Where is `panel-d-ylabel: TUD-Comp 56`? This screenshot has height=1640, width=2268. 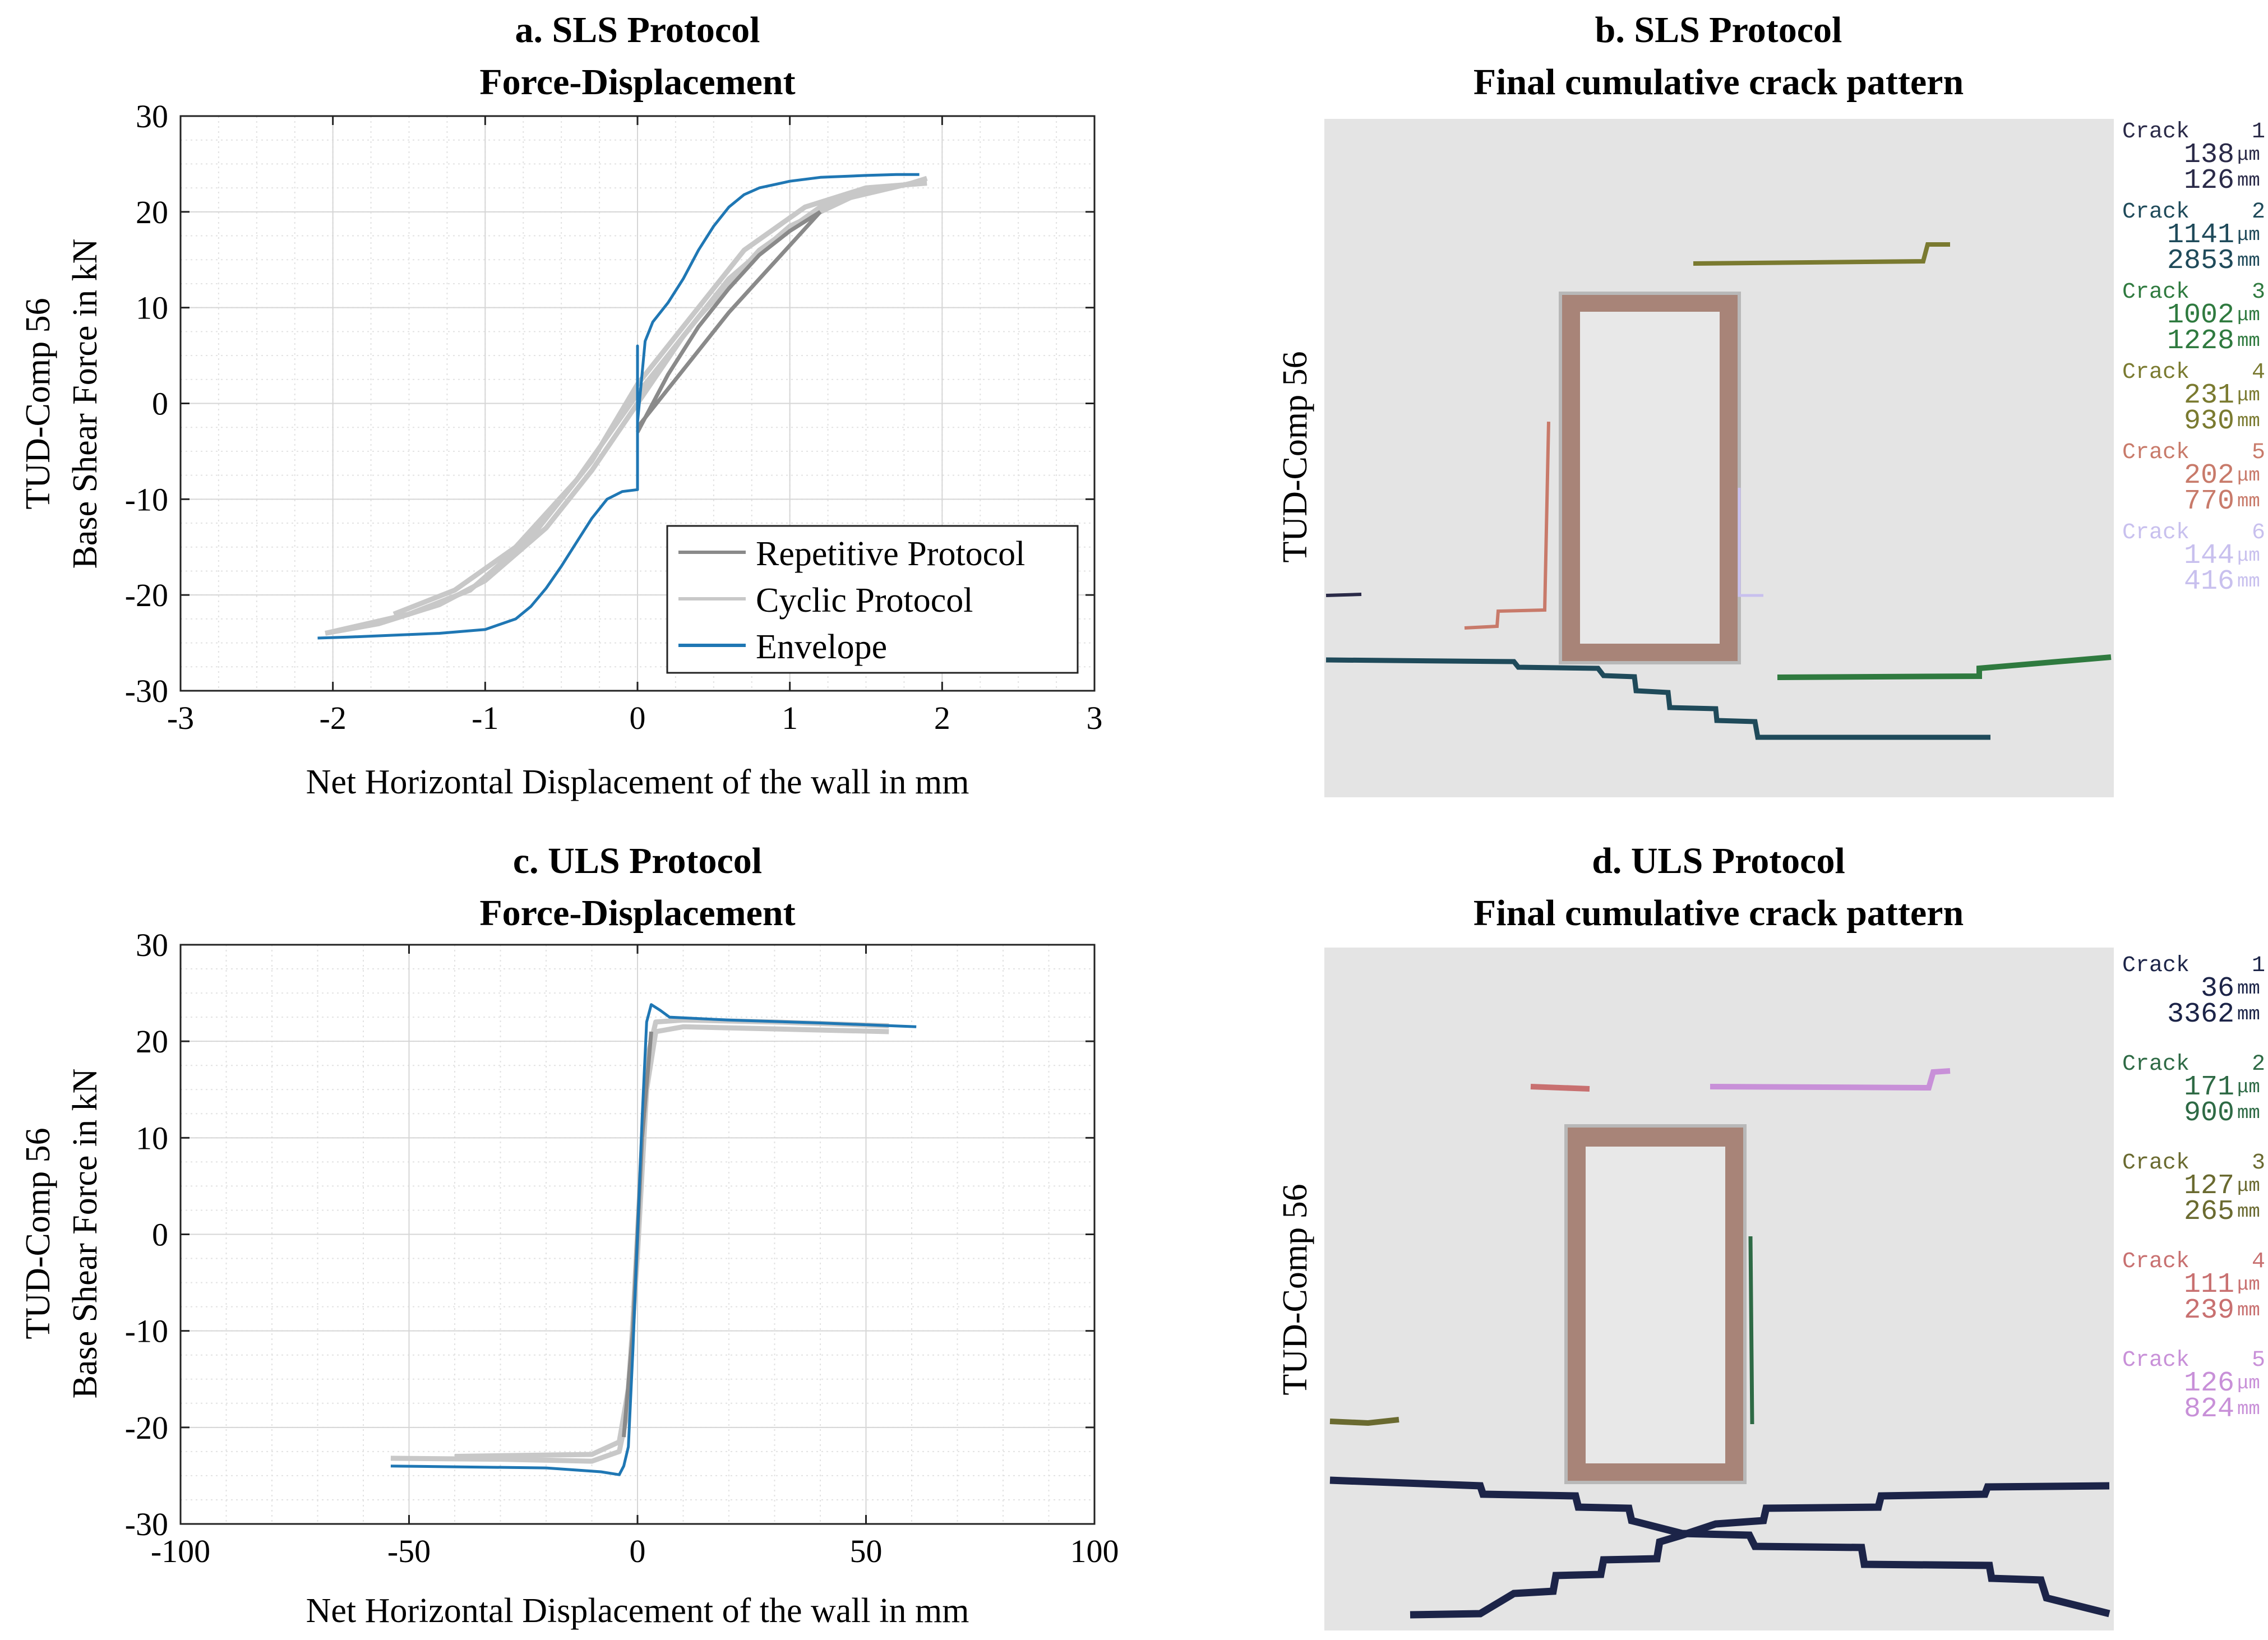 panel-d-ylabel: TUD-Comp 56 is located at coordinates (1295, 1289).